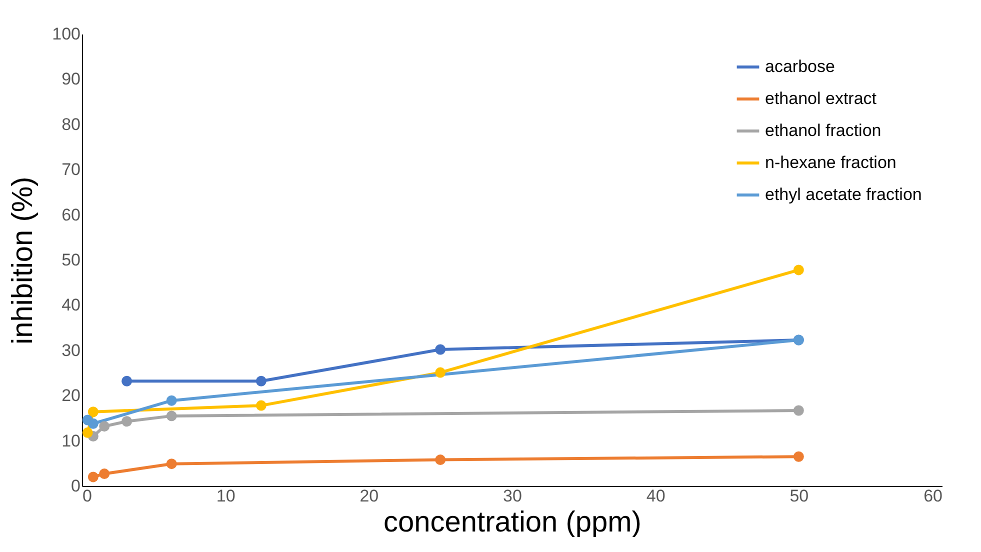  What do you see at coordinates (656, 496) in the screenshot?
I see `x-tick-label: 40` at bounding box center [656, 496].